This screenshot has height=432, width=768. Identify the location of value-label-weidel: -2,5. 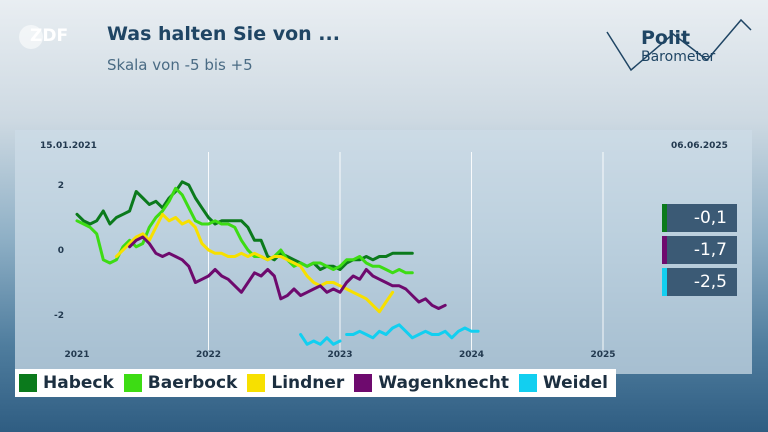
(710, 282).